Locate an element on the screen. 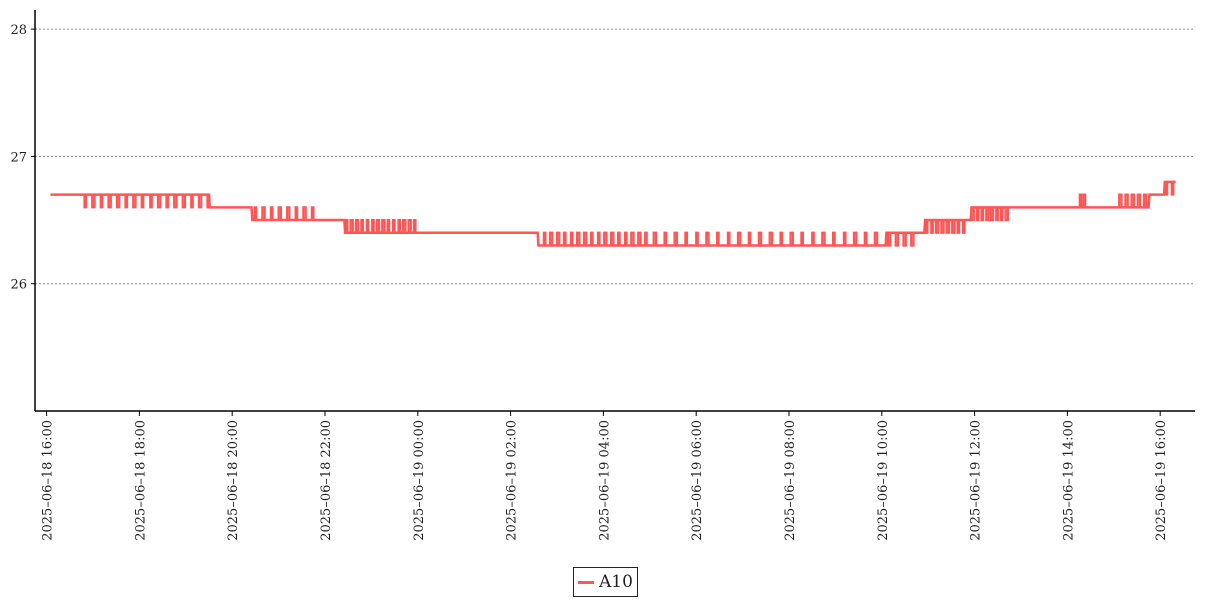 The width and height of the screenshot is (1207, 600). series-layer is located at coordinates (613, 213).